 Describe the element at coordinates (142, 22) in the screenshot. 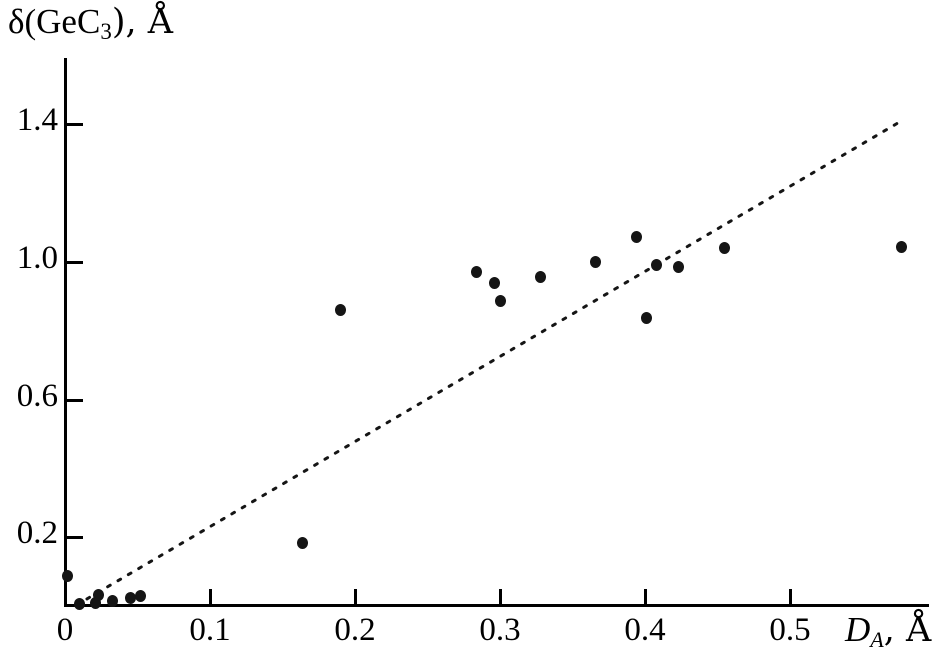

I see `y-axis-label-suffix: ), Å` at that location.